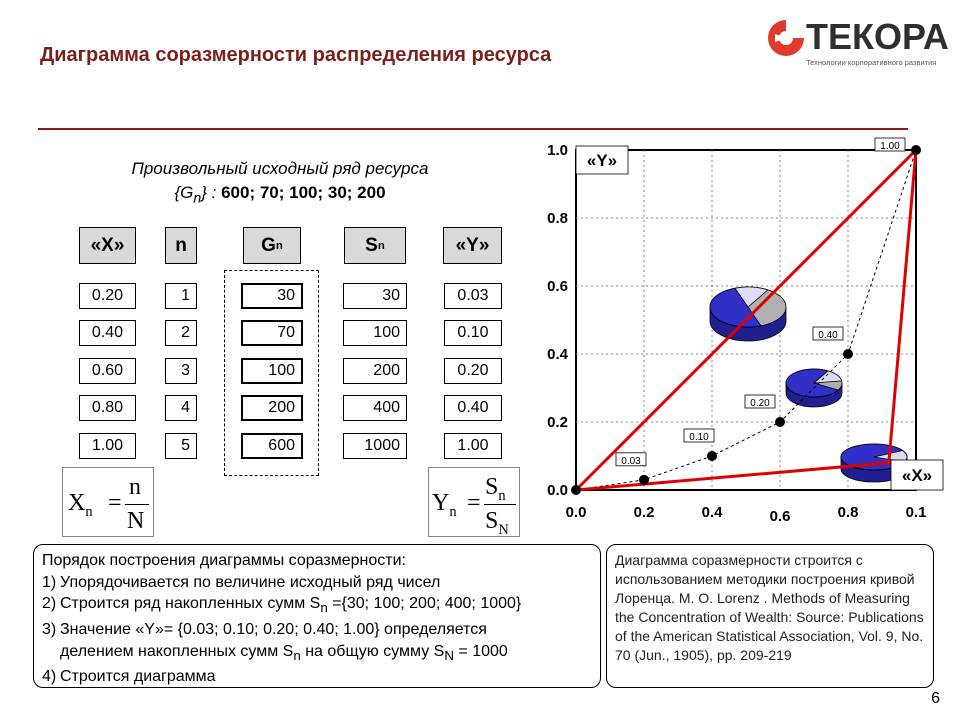  Describe the element at coordinates (181, 408) in the screenshot. I see `table-cell-n: 4` at that location.